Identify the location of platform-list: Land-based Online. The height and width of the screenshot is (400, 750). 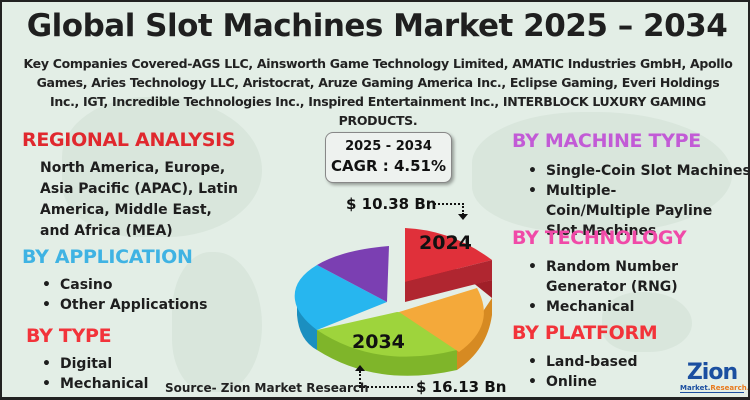
(582, 372).